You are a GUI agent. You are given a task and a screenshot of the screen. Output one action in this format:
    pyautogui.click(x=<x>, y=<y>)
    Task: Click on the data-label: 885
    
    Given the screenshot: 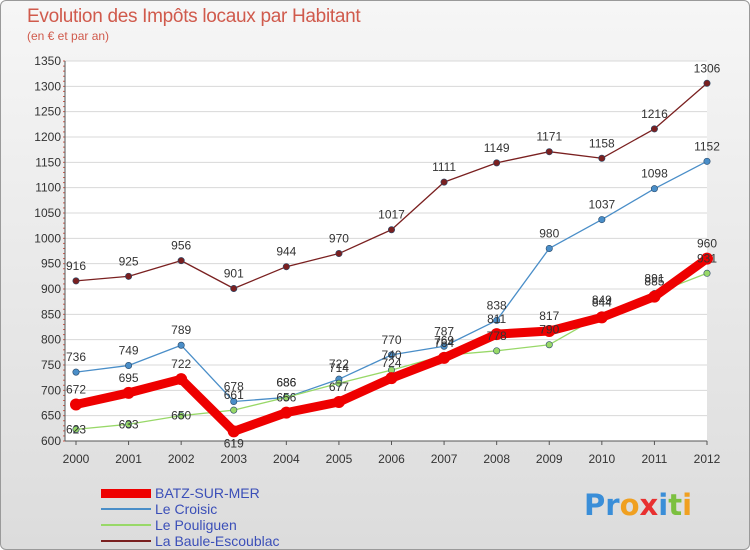 What is the action you would take?
    pyautogui.click(x=654, y=282)
    